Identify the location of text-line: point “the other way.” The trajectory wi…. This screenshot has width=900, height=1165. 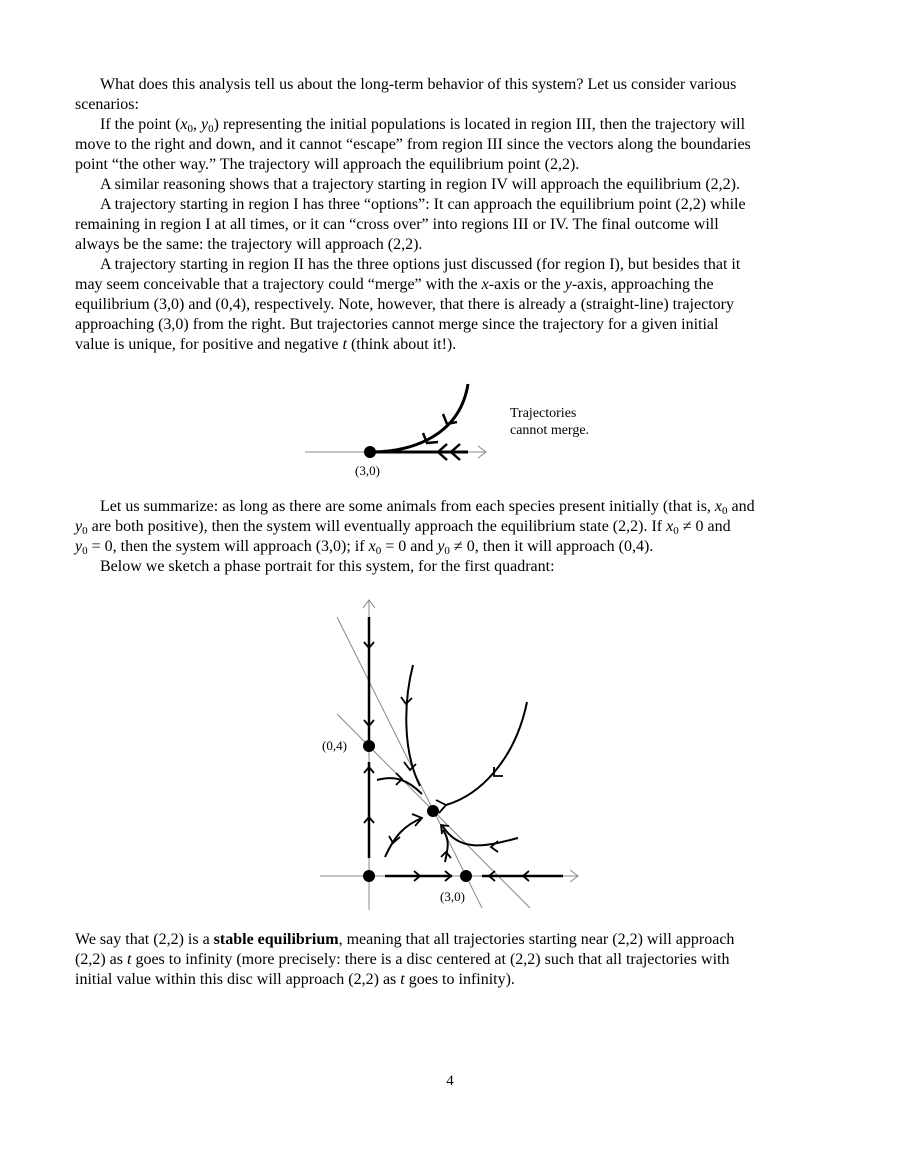
(327, 165).